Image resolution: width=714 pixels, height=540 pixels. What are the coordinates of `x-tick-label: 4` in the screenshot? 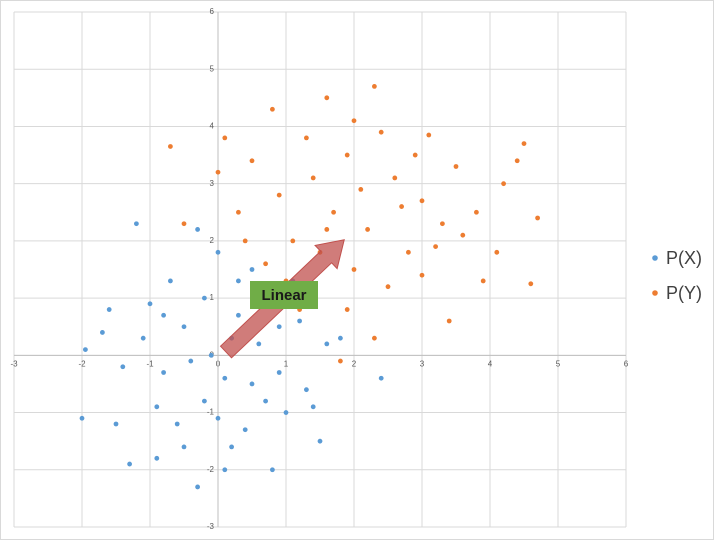 It's located at (490, 363).